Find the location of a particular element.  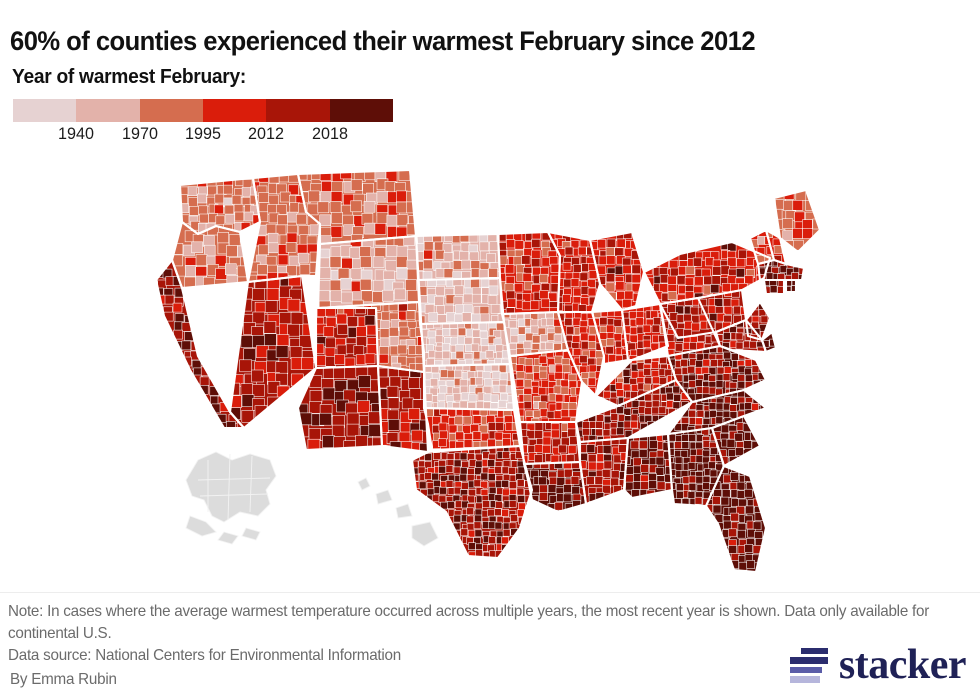

state-counties-AR is located at coordinates (550, 443).